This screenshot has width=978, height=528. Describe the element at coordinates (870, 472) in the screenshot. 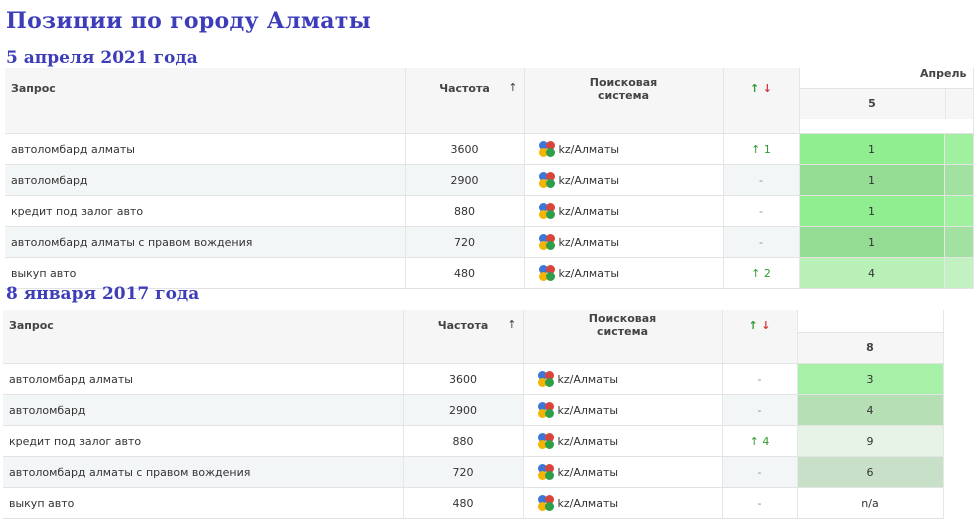

I see `position-cell: 6` at that location.